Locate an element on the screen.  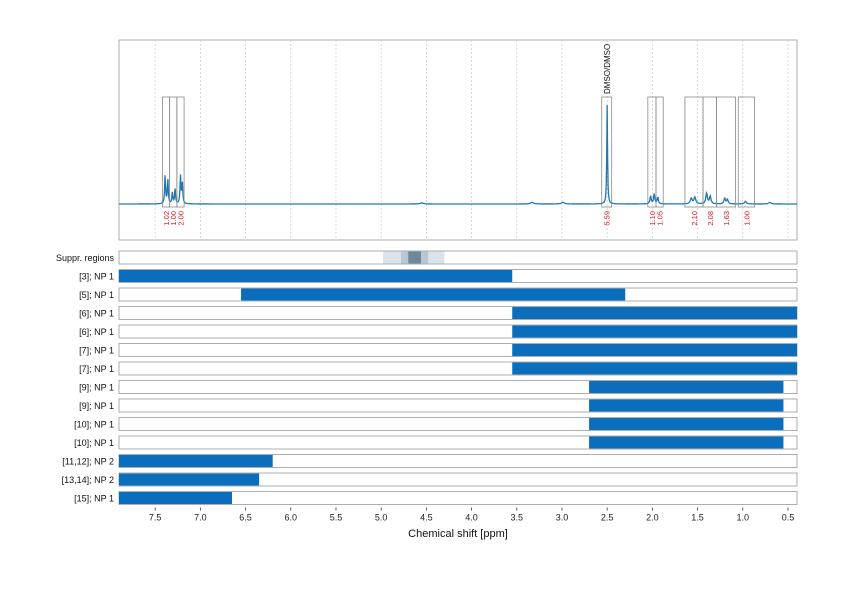
integration-value: 1.10 is located at coordinates (652, 218).